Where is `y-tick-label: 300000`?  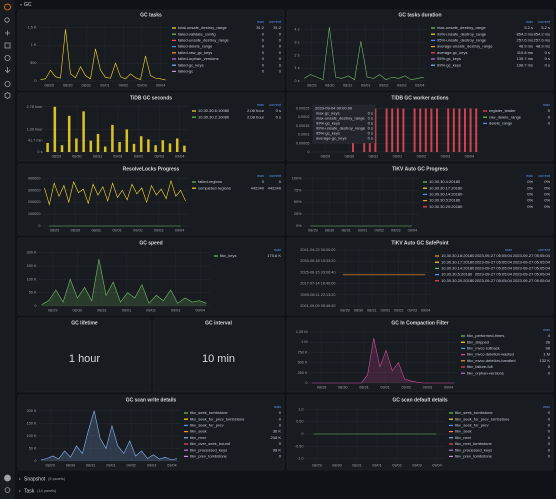
y-tick-label: 300000 is located at coordinates (34, 190).